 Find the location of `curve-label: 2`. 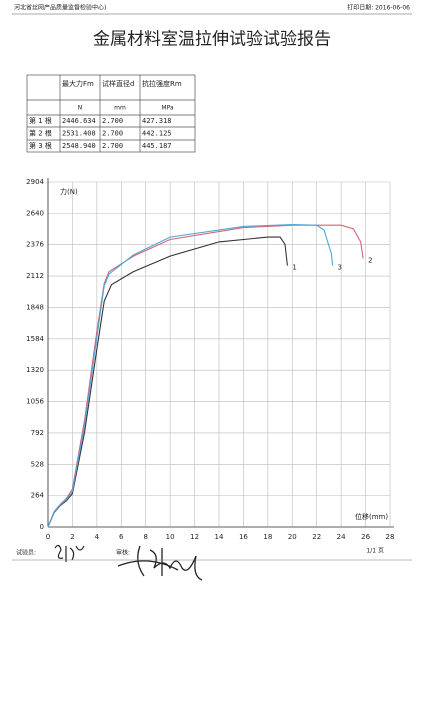

curve-label: 2 is located at coordinates (370, 261).